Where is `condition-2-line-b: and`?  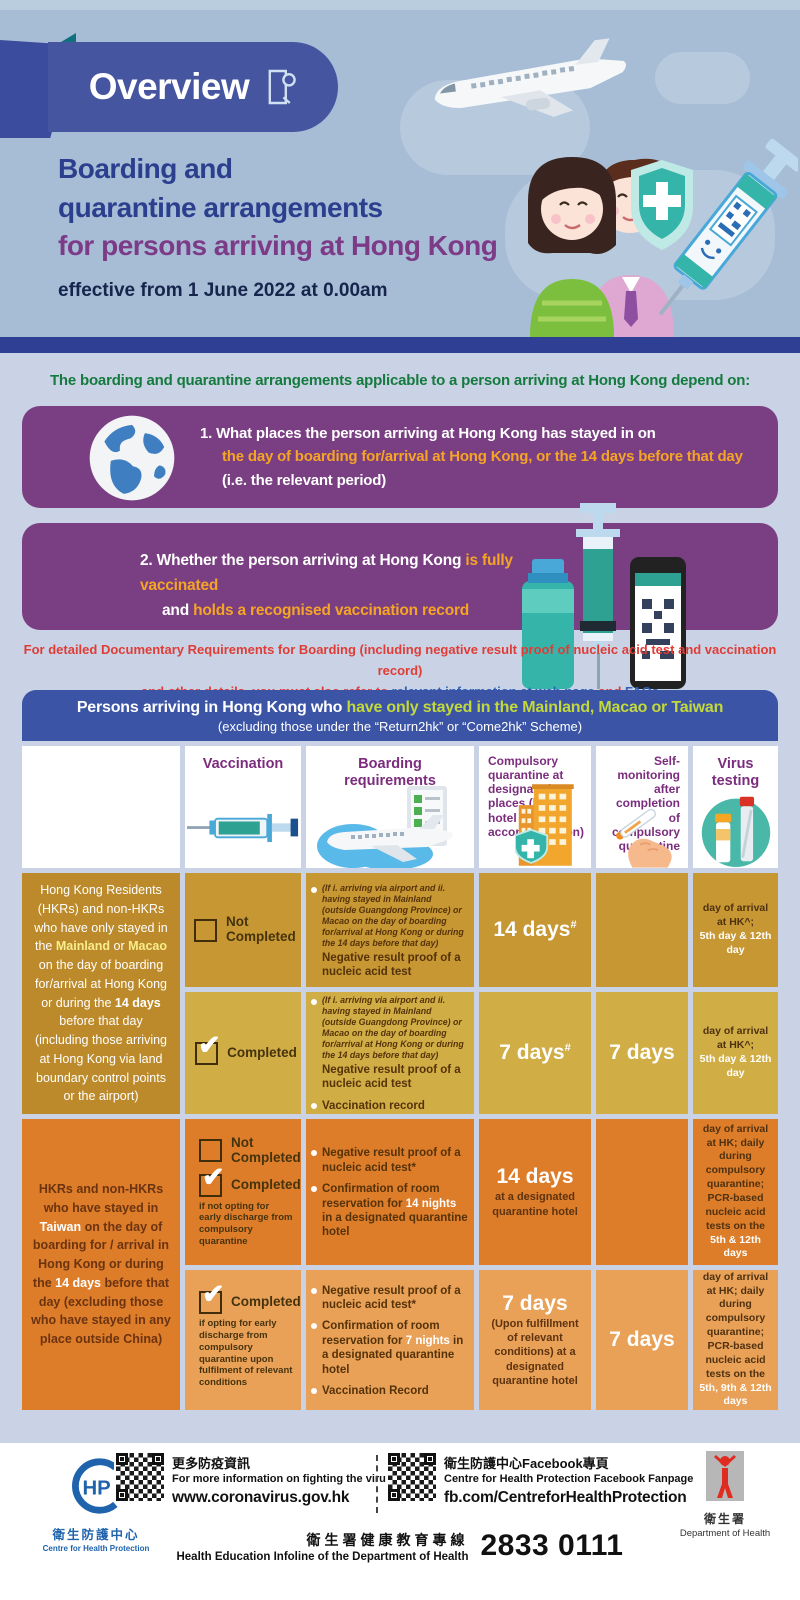 condition-2-line-b: and is located at coordinates (178, 610).